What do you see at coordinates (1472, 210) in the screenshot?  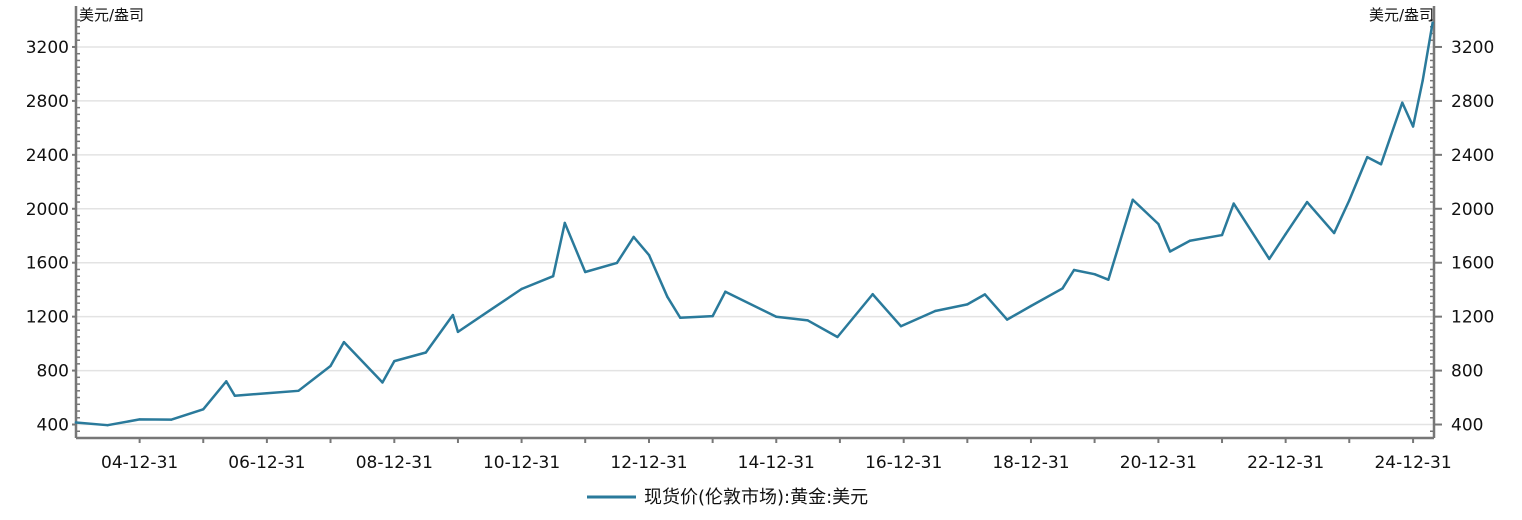 I see `y-tick-label-right: 2000` at bounding box center [1472, 210].